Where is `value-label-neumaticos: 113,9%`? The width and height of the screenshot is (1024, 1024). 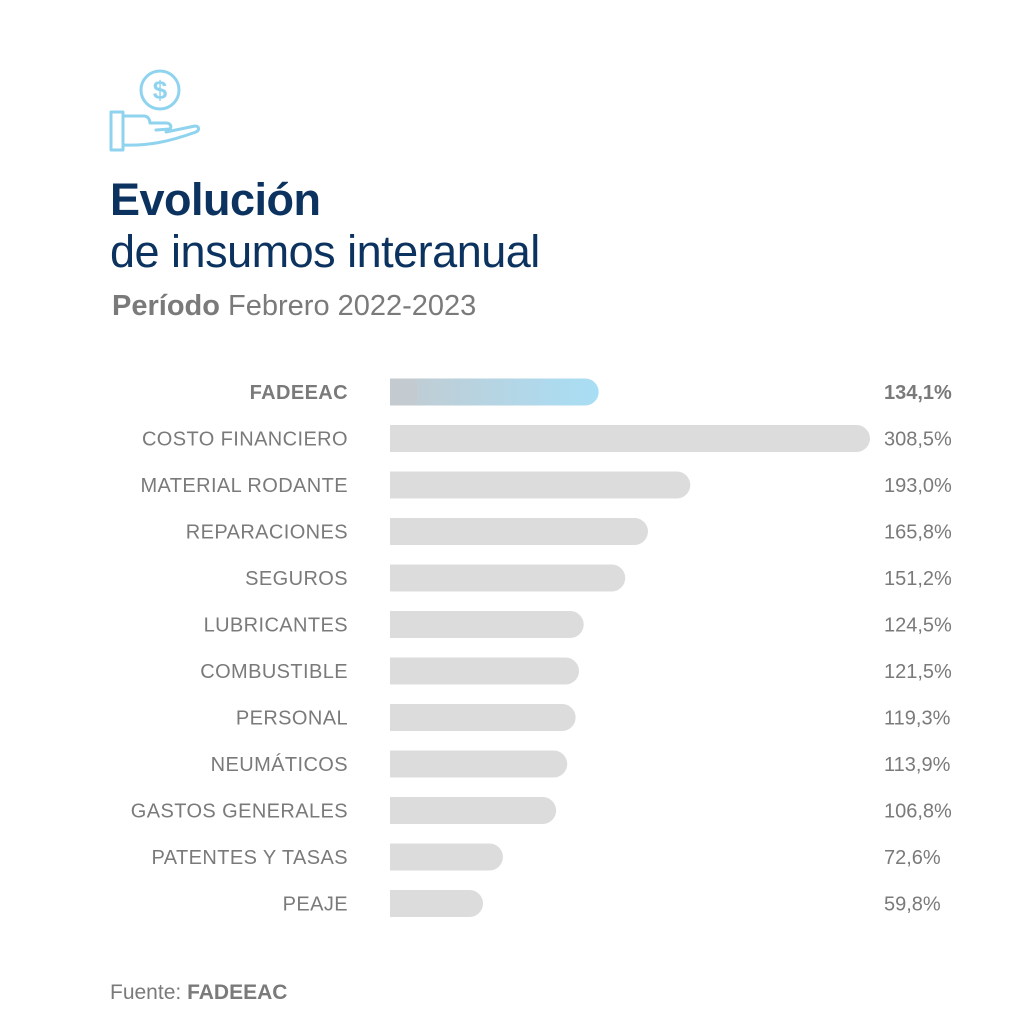
value-label-neumaticos: 113,9% is located at coordinates (917, 765).